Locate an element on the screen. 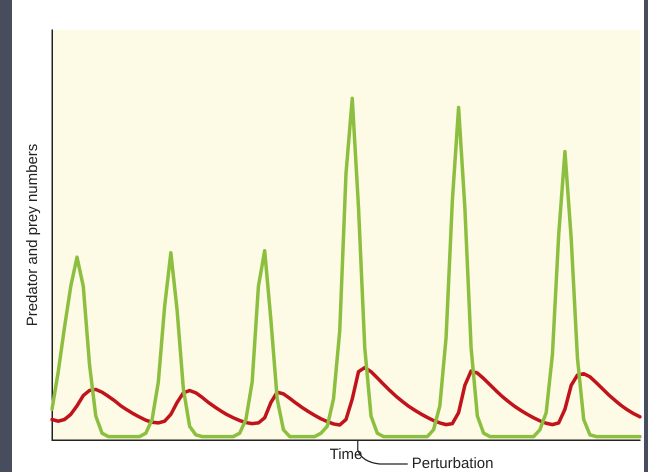 The width and height of the screenshot is (648, 472). x-axis-title: Time is located at coordinates (346, 455).